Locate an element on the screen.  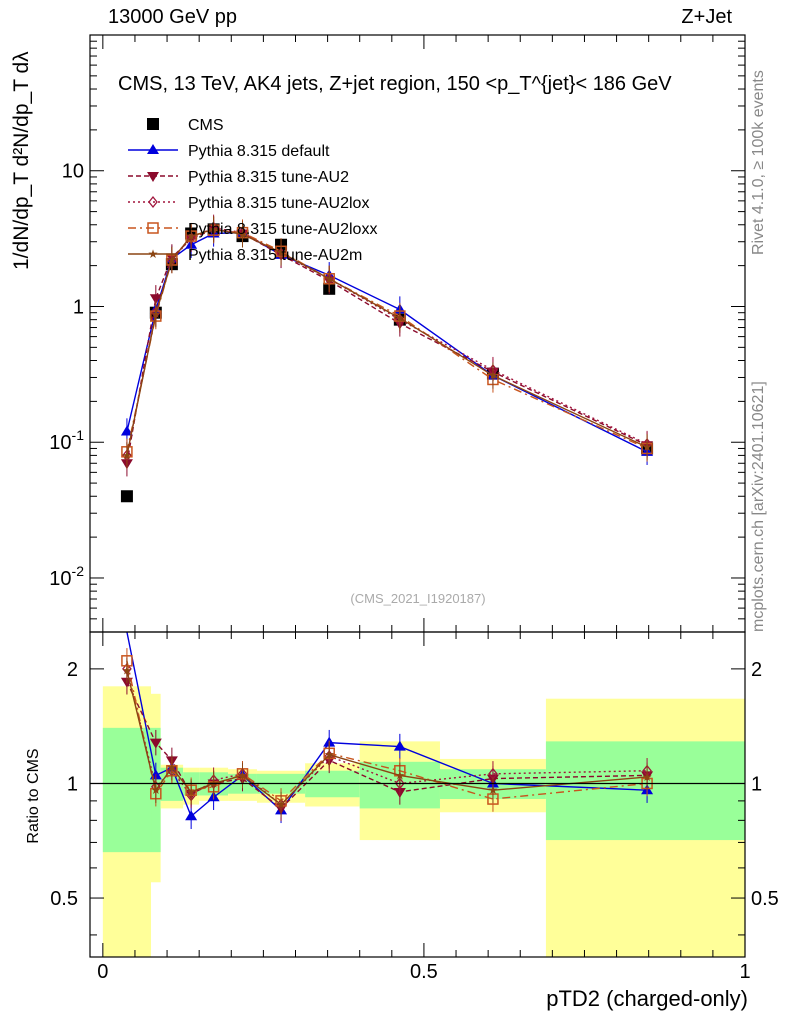
legend-label-au2loxx: Pythia 8.315 tune-AU2loxx is located at coordinates (282, 229).